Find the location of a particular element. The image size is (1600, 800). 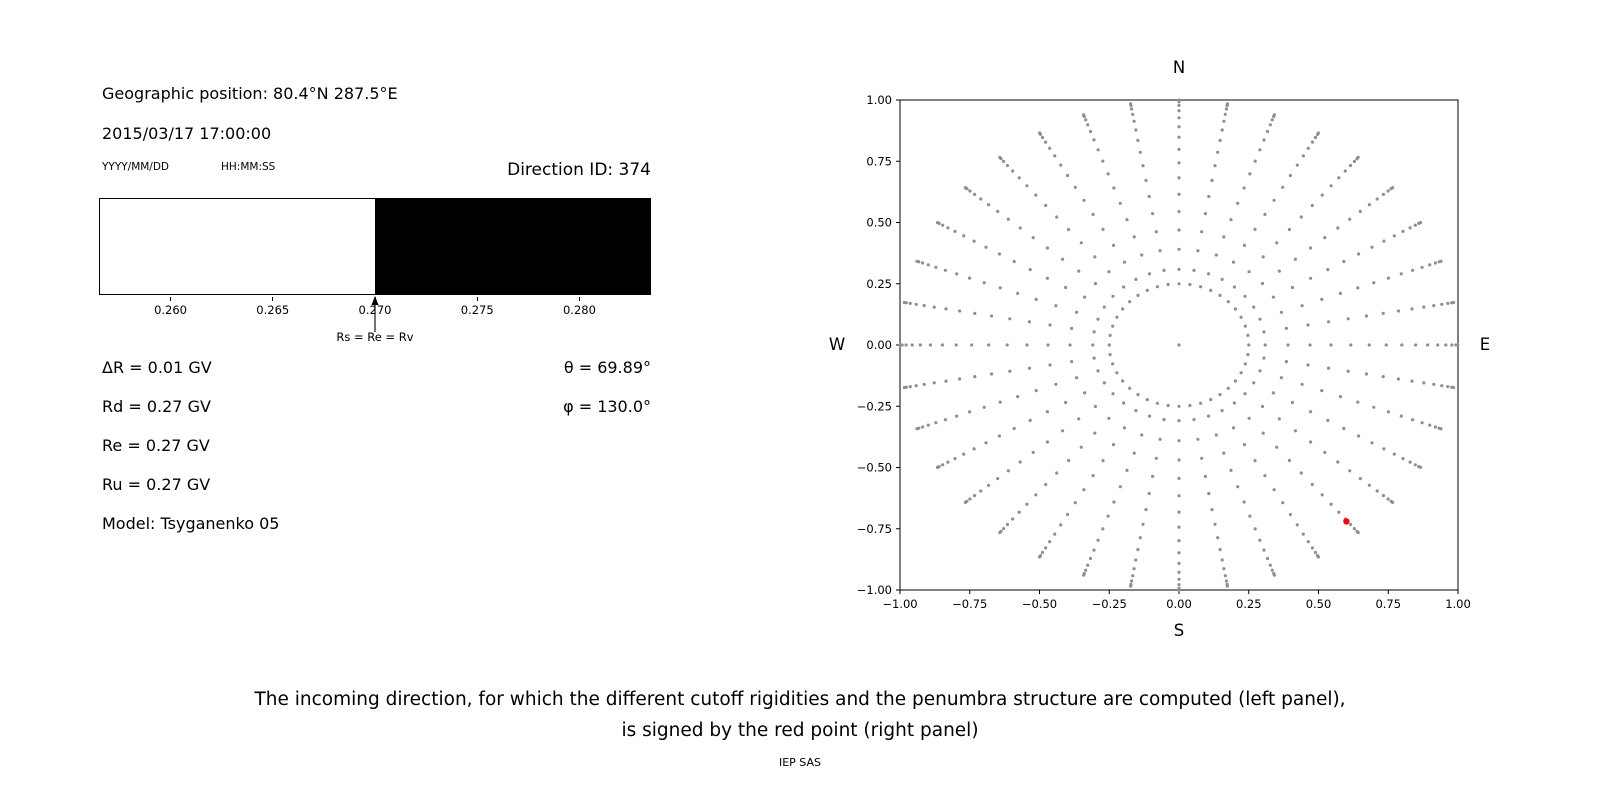

caption-line-2: is signed by the red point (right panel) is located at coordinates (800, 730).